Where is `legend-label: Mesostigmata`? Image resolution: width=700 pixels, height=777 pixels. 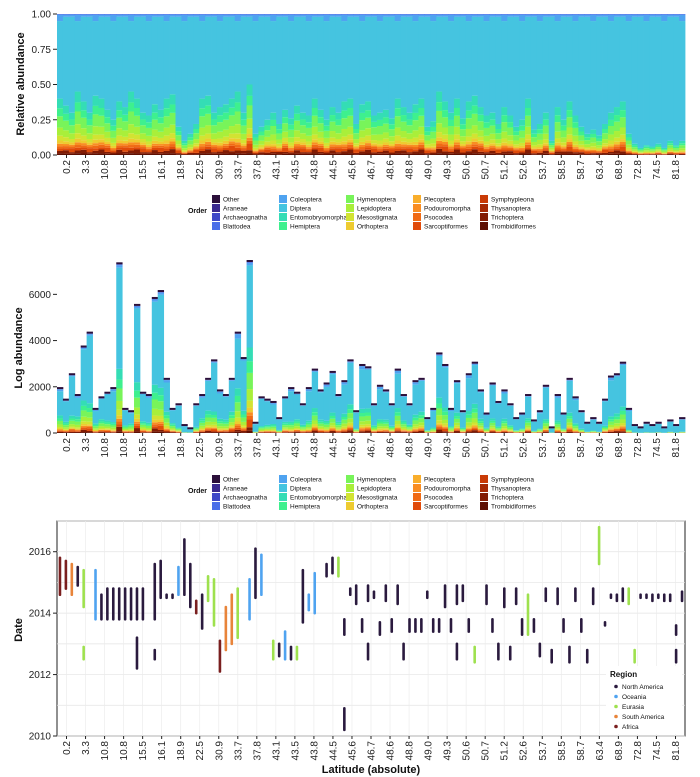
legend-label: Mesostigmata is located at coordinates (377, 498).